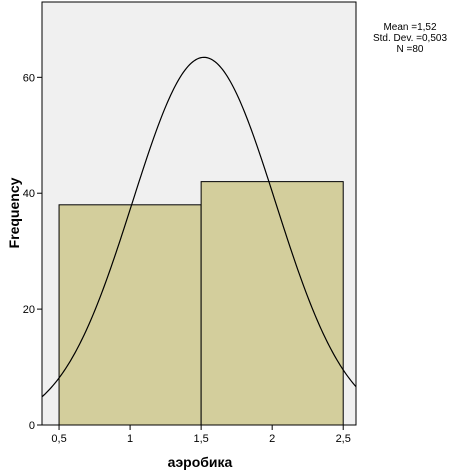 The height and width of the screenshot is (473, 463). I want to click on x-tick-label: 1,5, so click(200, 439).